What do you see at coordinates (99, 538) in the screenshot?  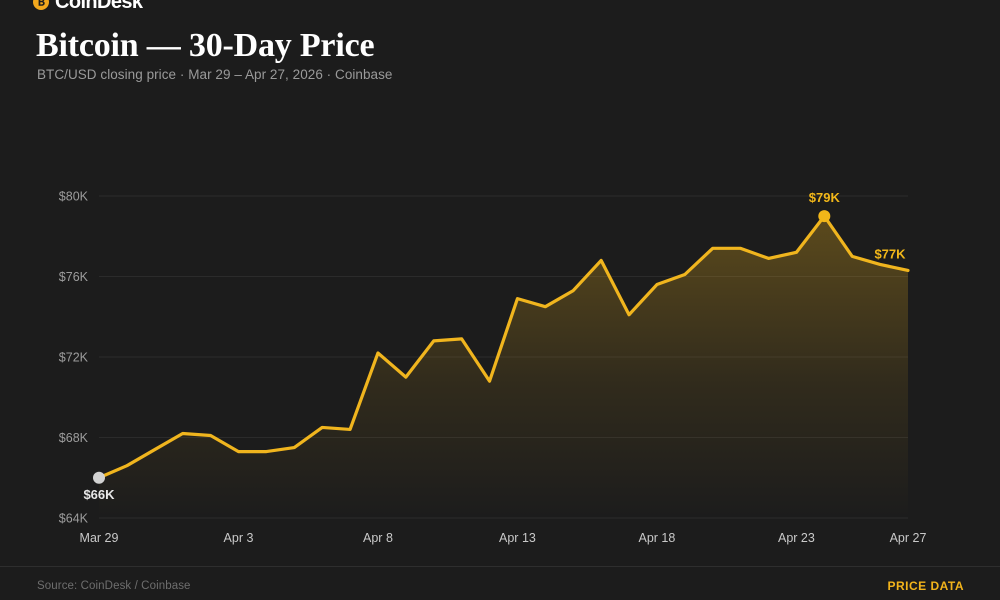 I see `svg-text: Mar 29` at bounding box center [99, 538].